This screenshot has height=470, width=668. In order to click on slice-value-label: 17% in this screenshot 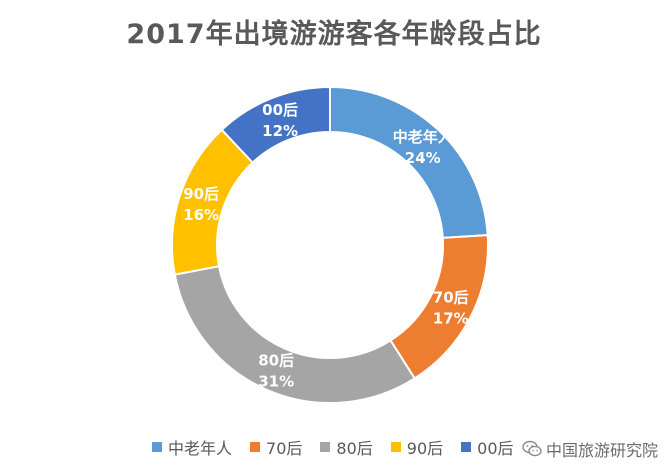, I will do `click(451, 319)`.